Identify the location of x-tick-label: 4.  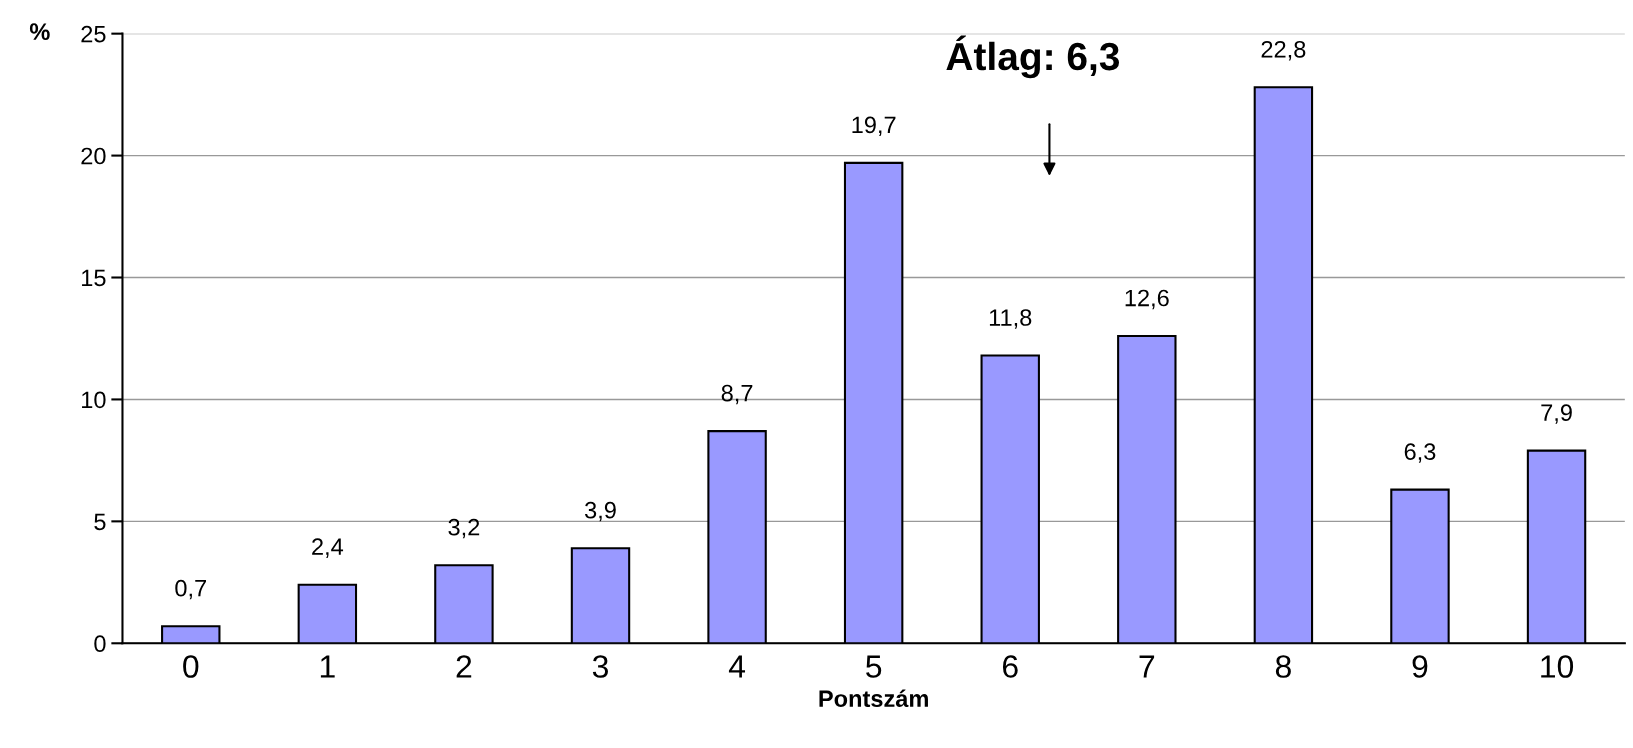
(737, 666).